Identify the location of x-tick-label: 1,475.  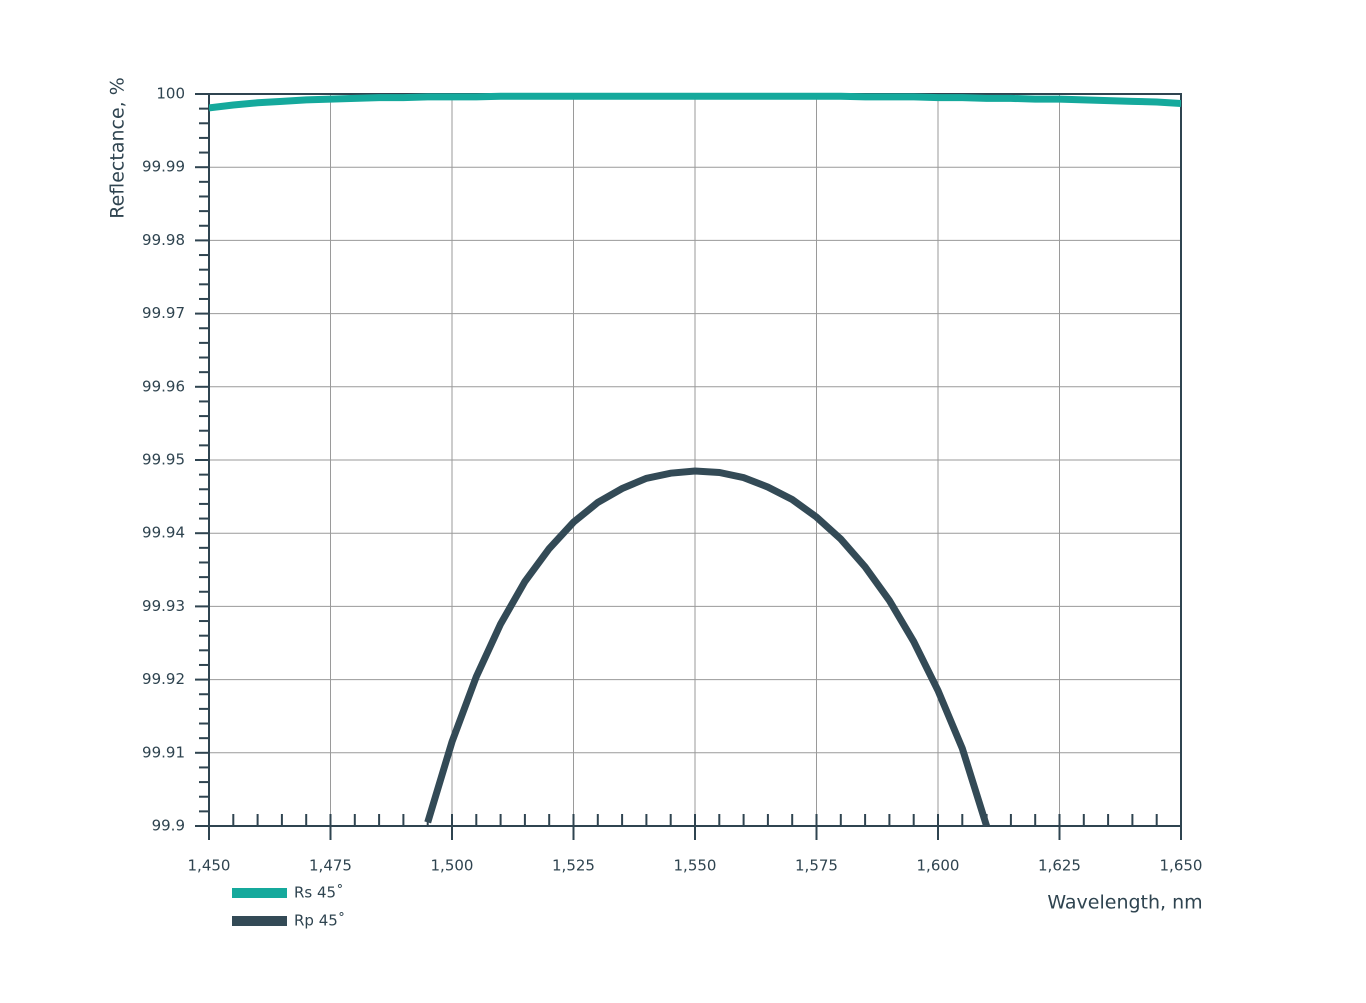
(330, 866).